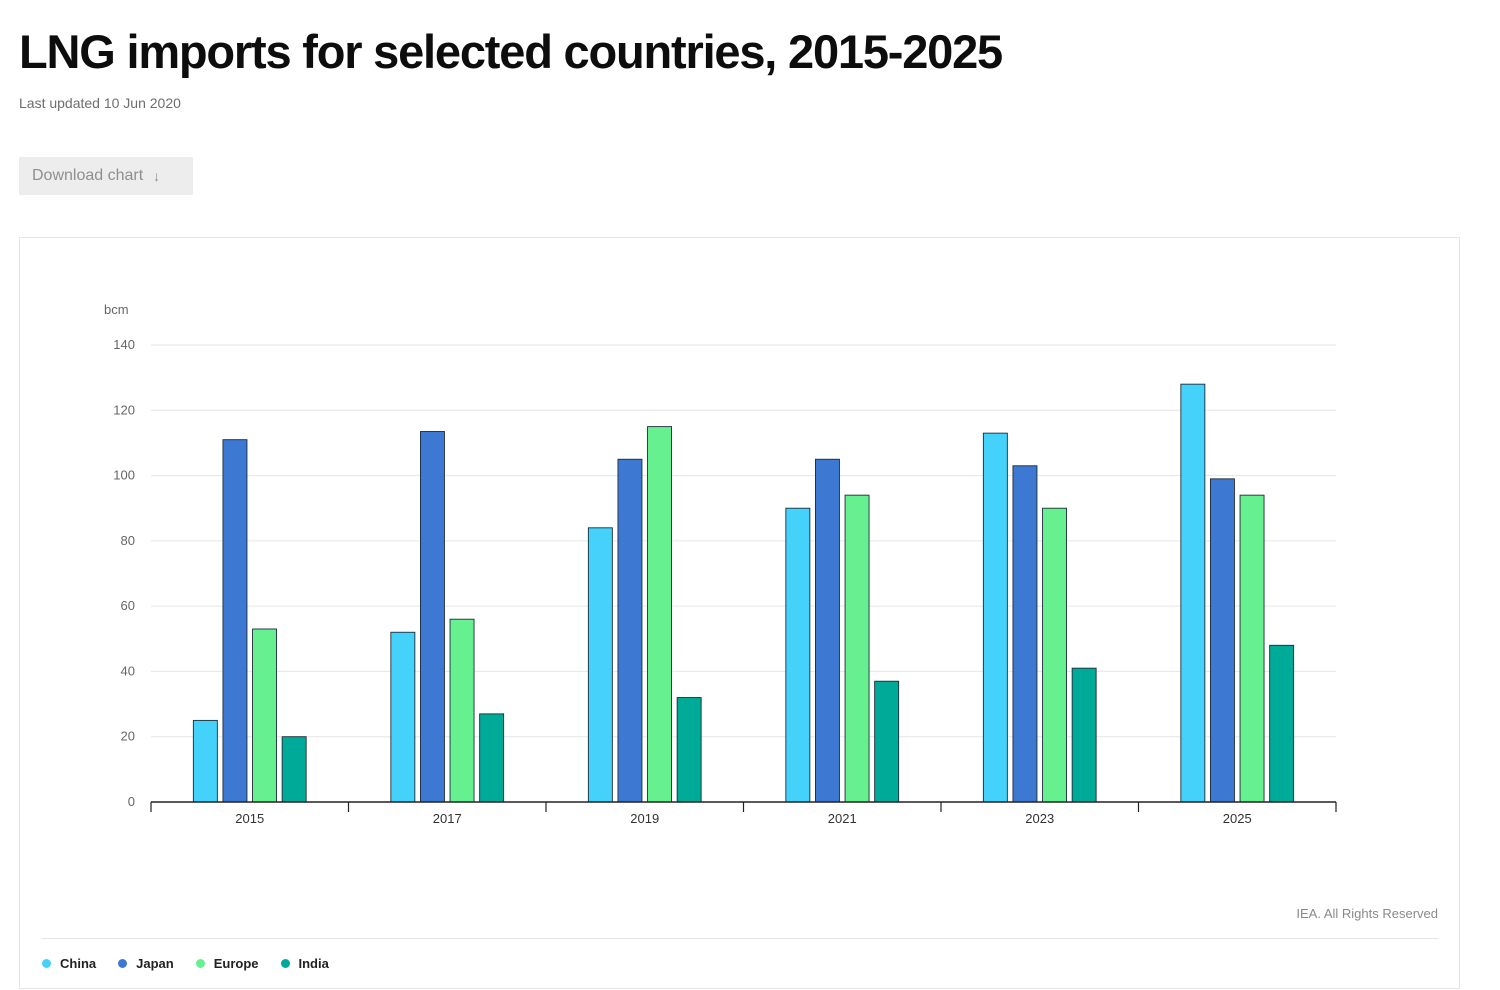  I want to click on bar-china-2025, so click(1193, 593).